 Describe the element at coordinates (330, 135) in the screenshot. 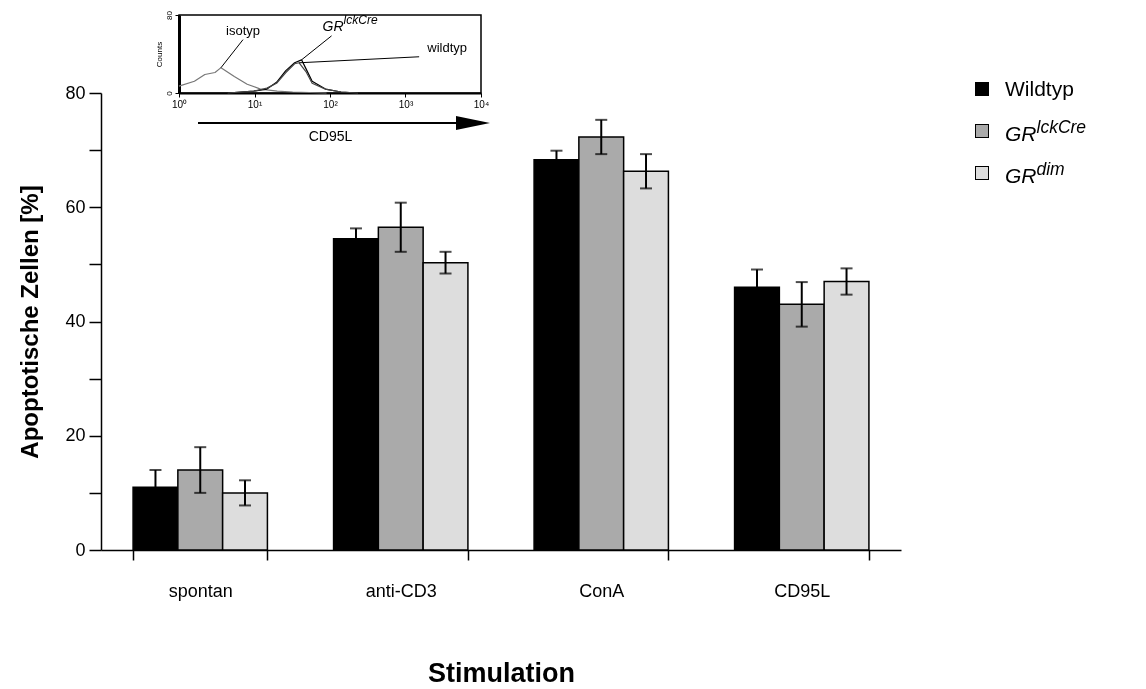

I see `x-axis-title: CD95L` at that location.